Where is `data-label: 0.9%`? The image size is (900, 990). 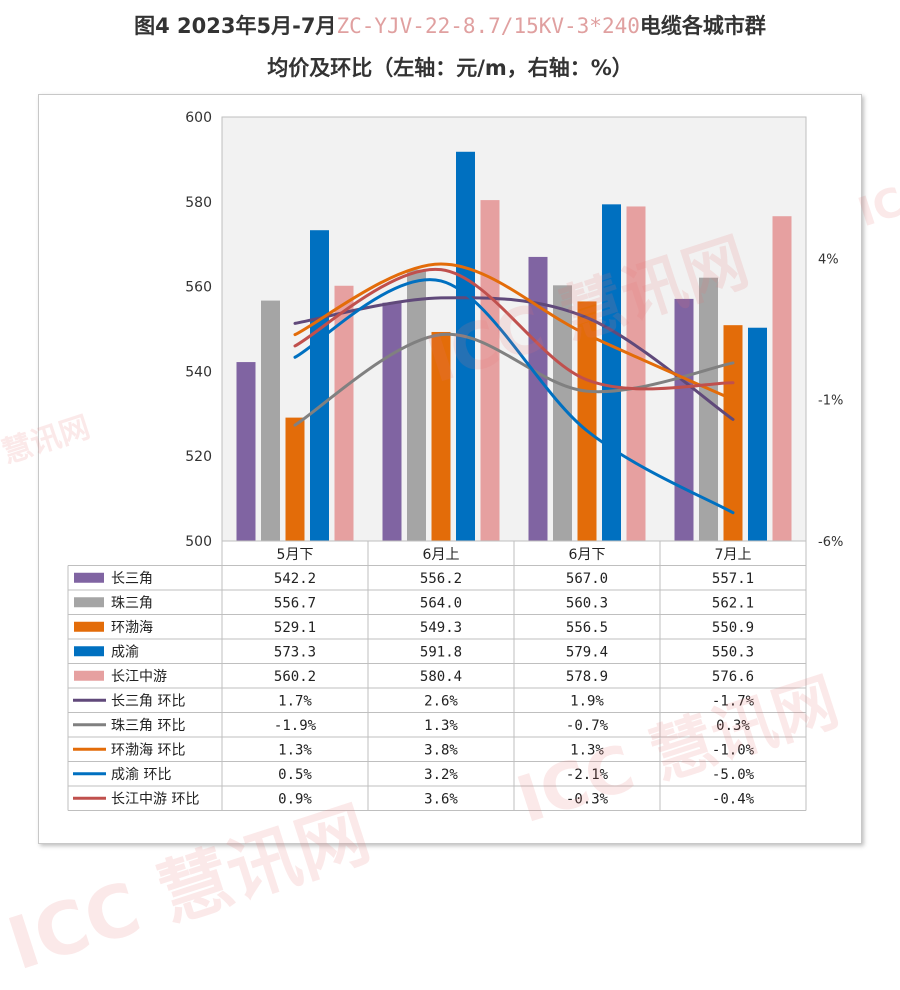 data-label: 0.9% is located at coordinates (295, 799).